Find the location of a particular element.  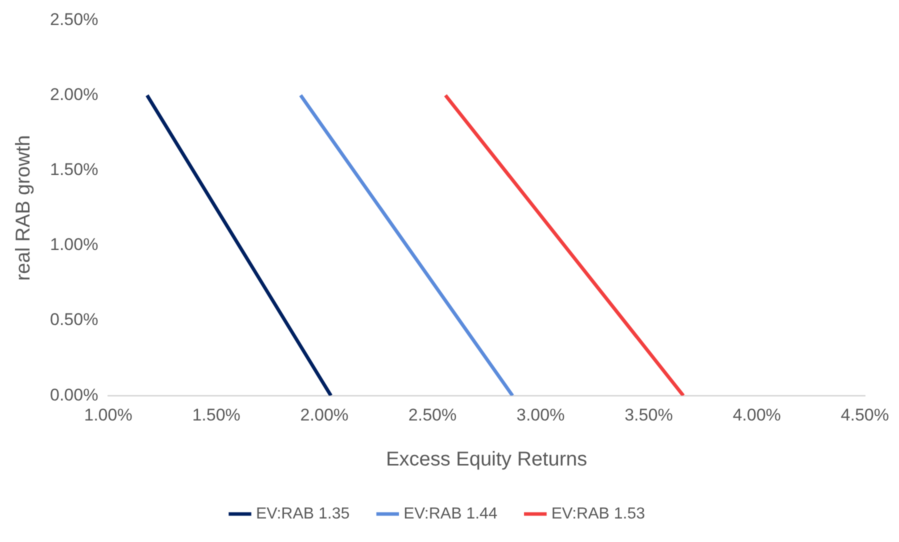

legend-label: EV:RAB 1.44 is located at coordinates (451, 513).